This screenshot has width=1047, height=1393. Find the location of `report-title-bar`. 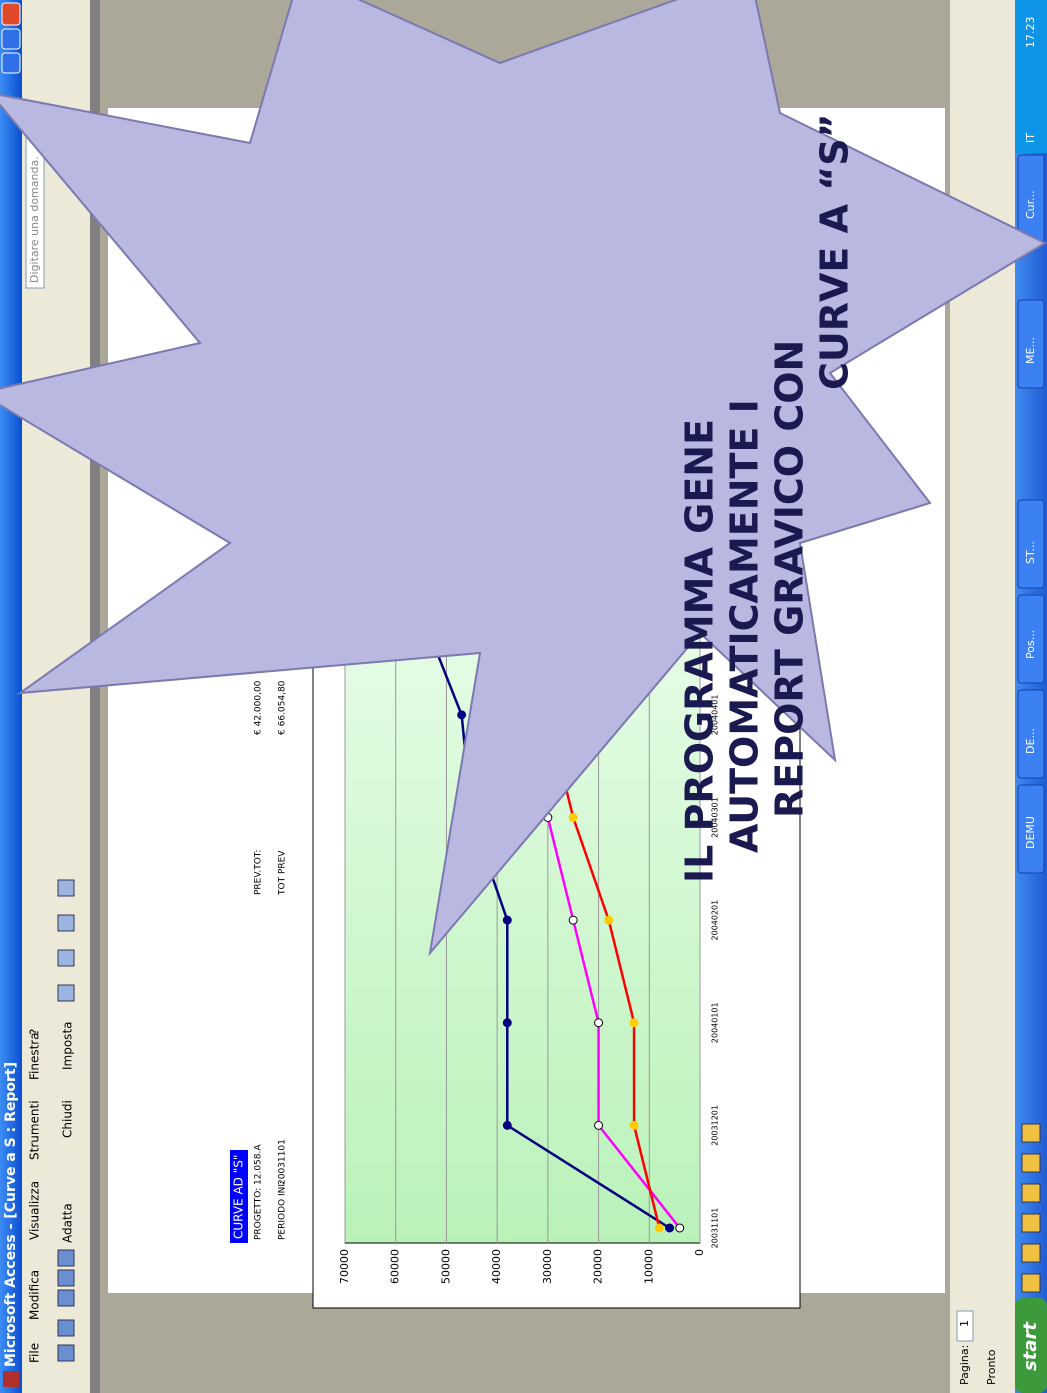

report-title-bar is located at coordinates (239, 1196).